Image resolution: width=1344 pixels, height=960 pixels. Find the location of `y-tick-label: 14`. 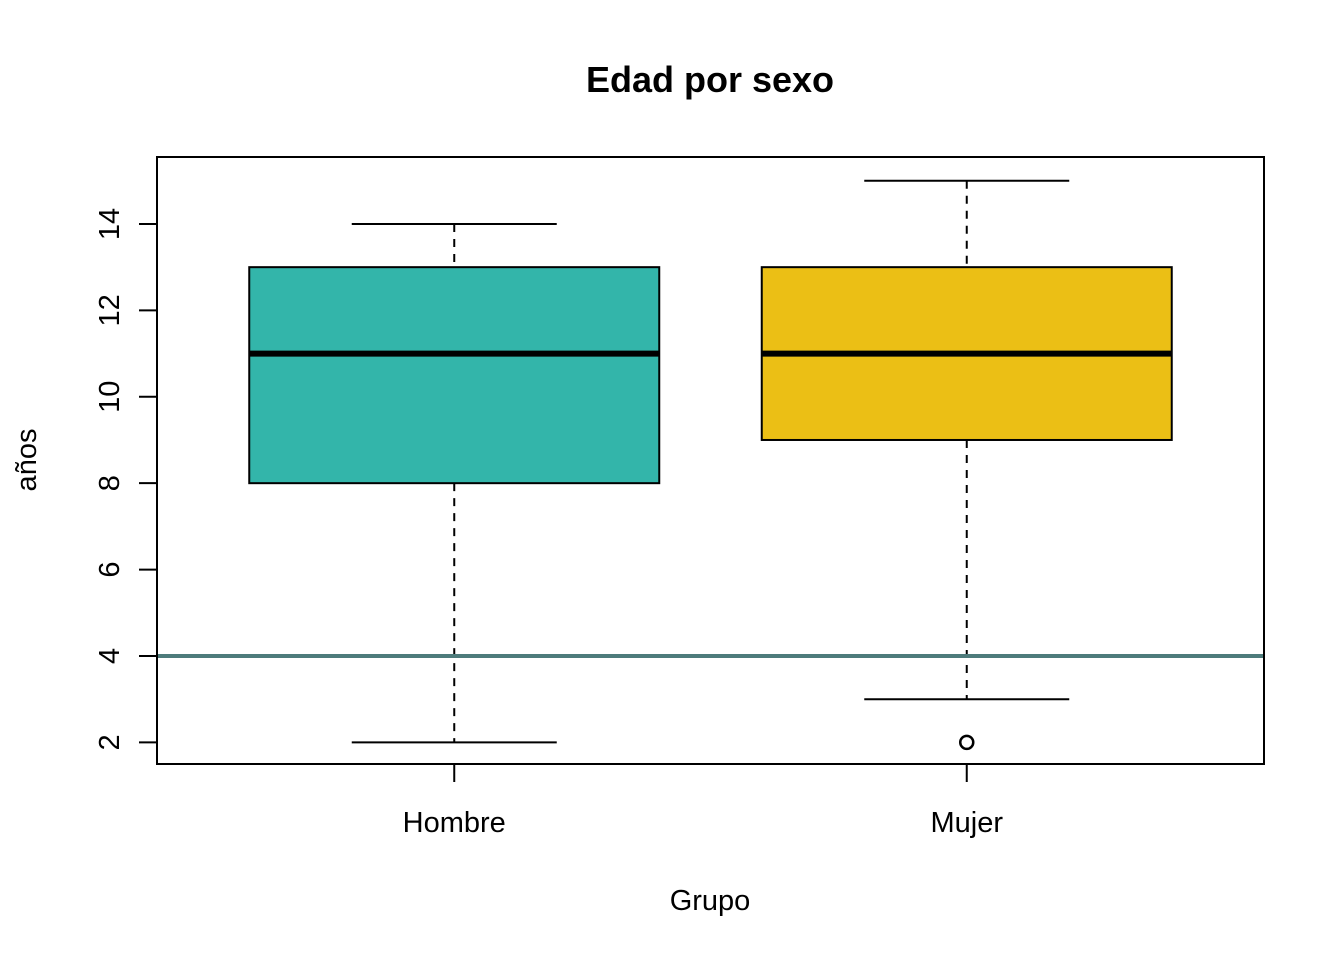

y-tick-label: 14 is located at coordinates (110, 224).